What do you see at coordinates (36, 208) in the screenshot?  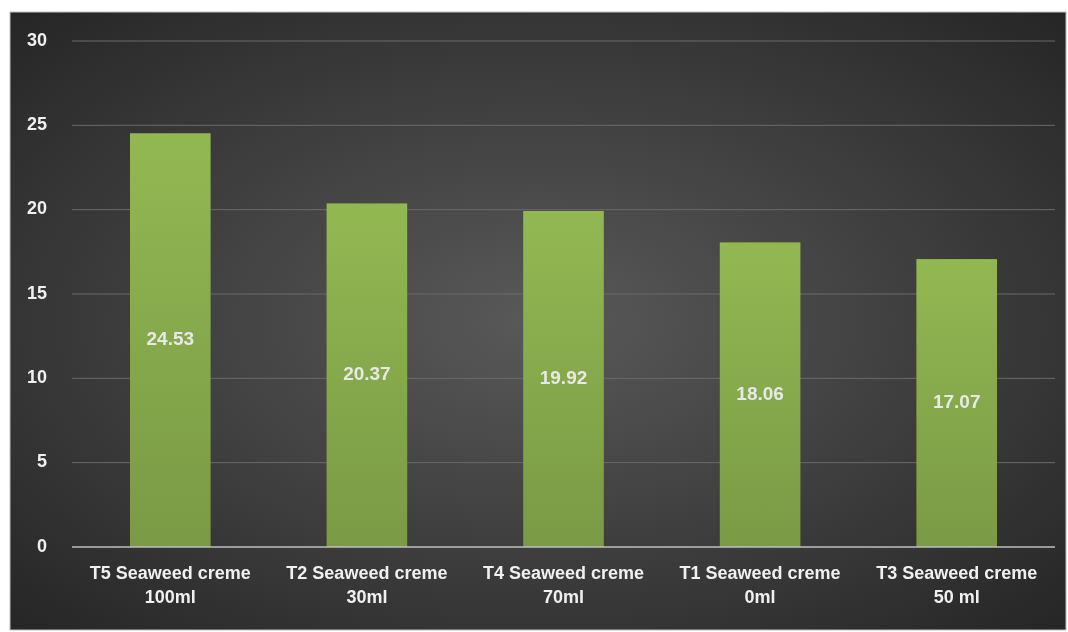 I see `y-tick-label: 20` at bounding box center [36, 208].